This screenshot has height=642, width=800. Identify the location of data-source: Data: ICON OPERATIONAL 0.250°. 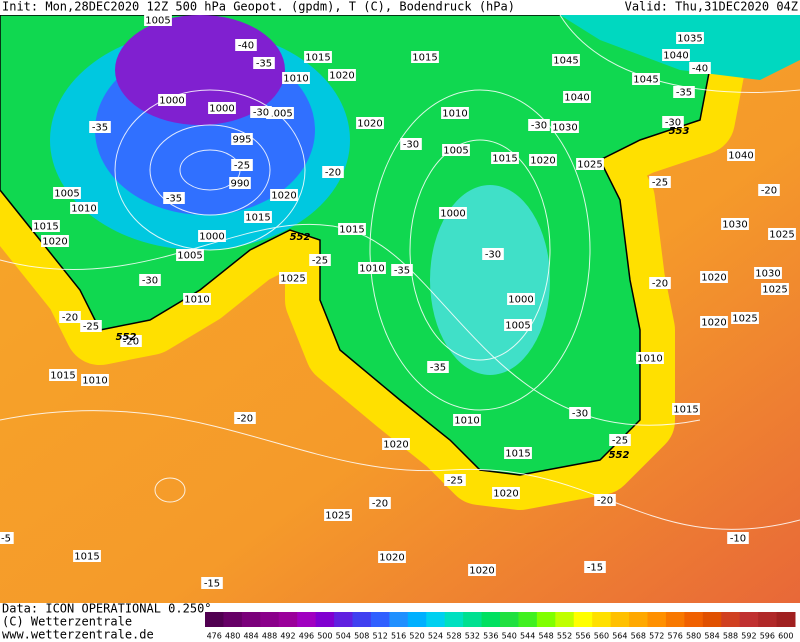
(107, 609).